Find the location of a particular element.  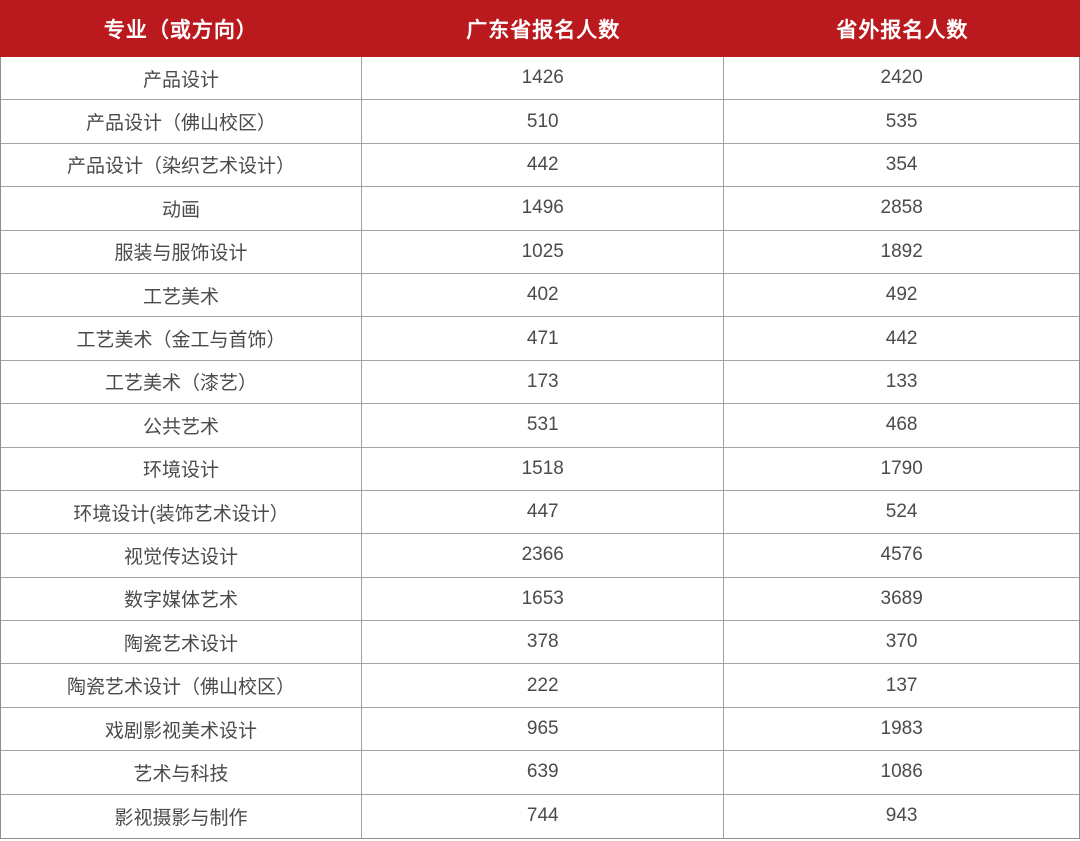

table-row: 戏剧影视美术设计 965 1983 is located at coordinates (540, 729).